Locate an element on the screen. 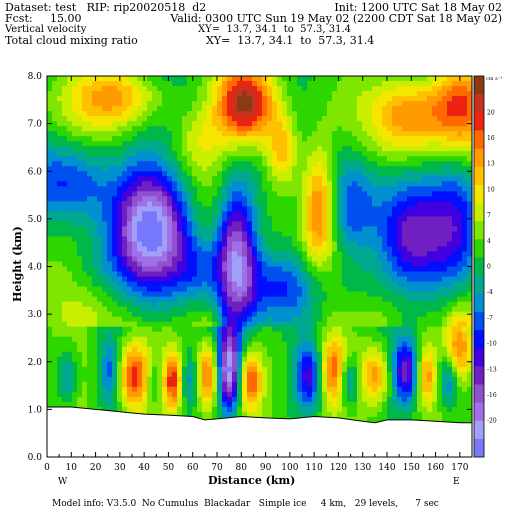 This screenshot has width=512, height=512. y-tick-label: 4.0 is located at coordinates (35, 268).